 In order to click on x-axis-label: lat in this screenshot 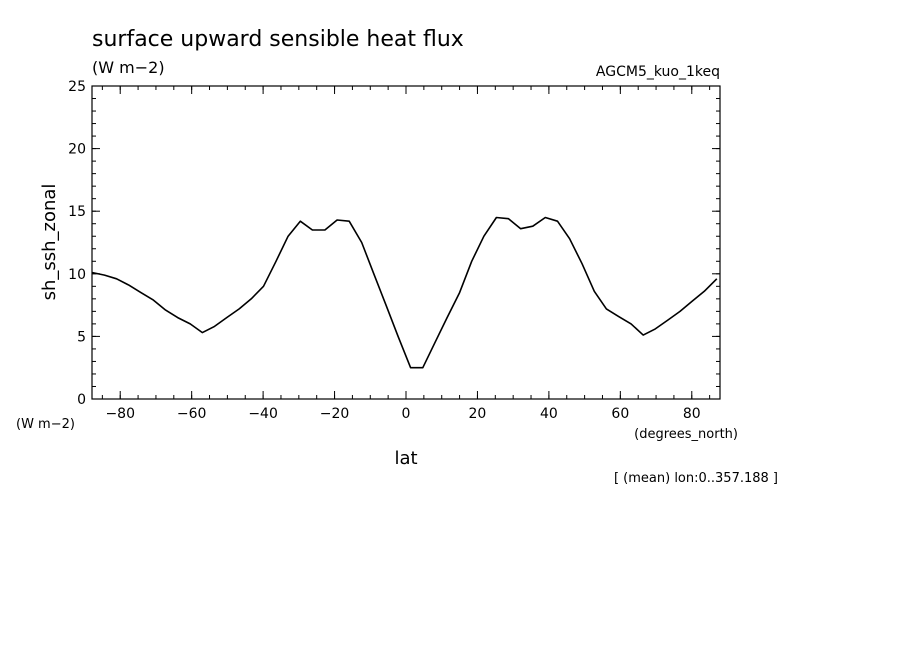, I will do `click(405, 458)`.